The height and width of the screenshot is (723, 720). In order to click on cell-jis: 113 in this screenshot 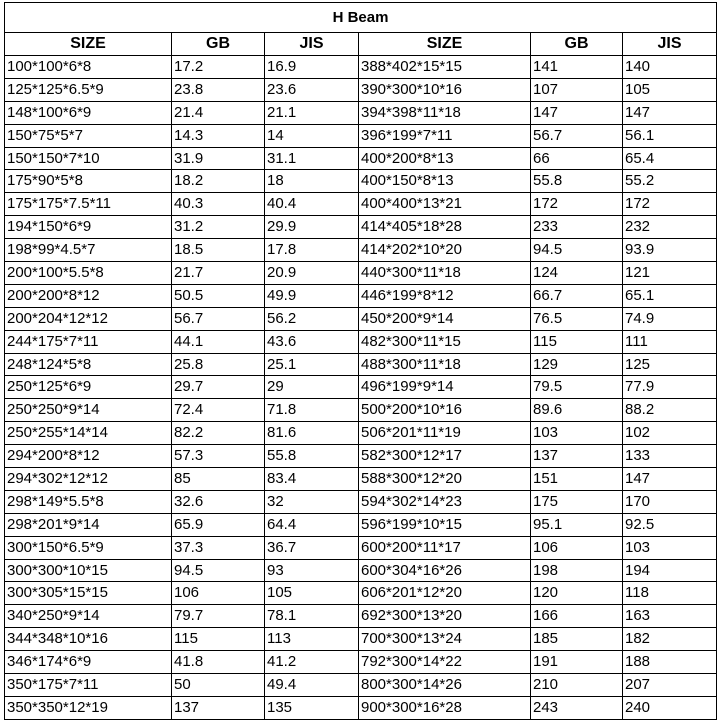, I will do `click(311, 639)`.